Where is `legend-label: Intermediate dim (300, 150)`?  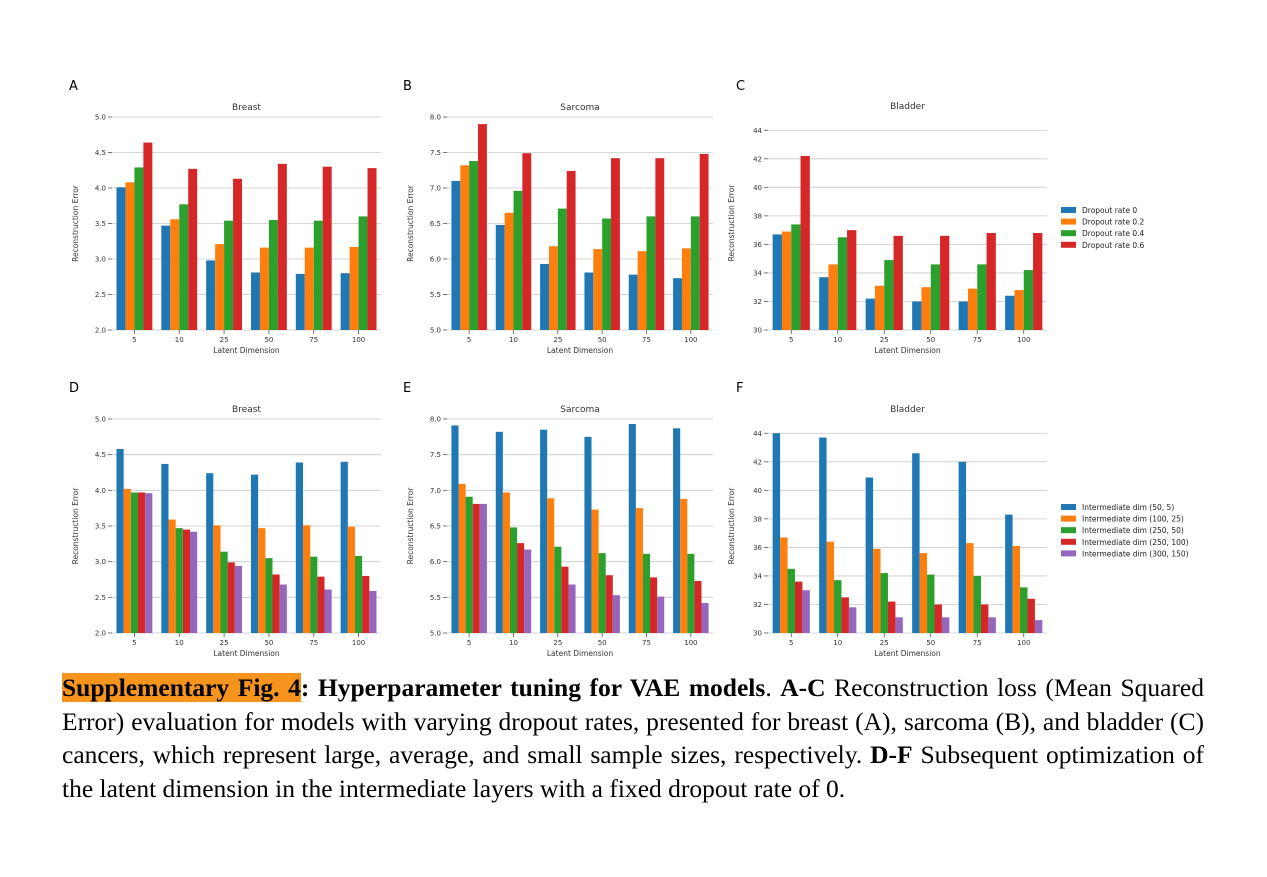 legend-label: Intermediate dim (300, 150) is located at coordinates (1135, 553).